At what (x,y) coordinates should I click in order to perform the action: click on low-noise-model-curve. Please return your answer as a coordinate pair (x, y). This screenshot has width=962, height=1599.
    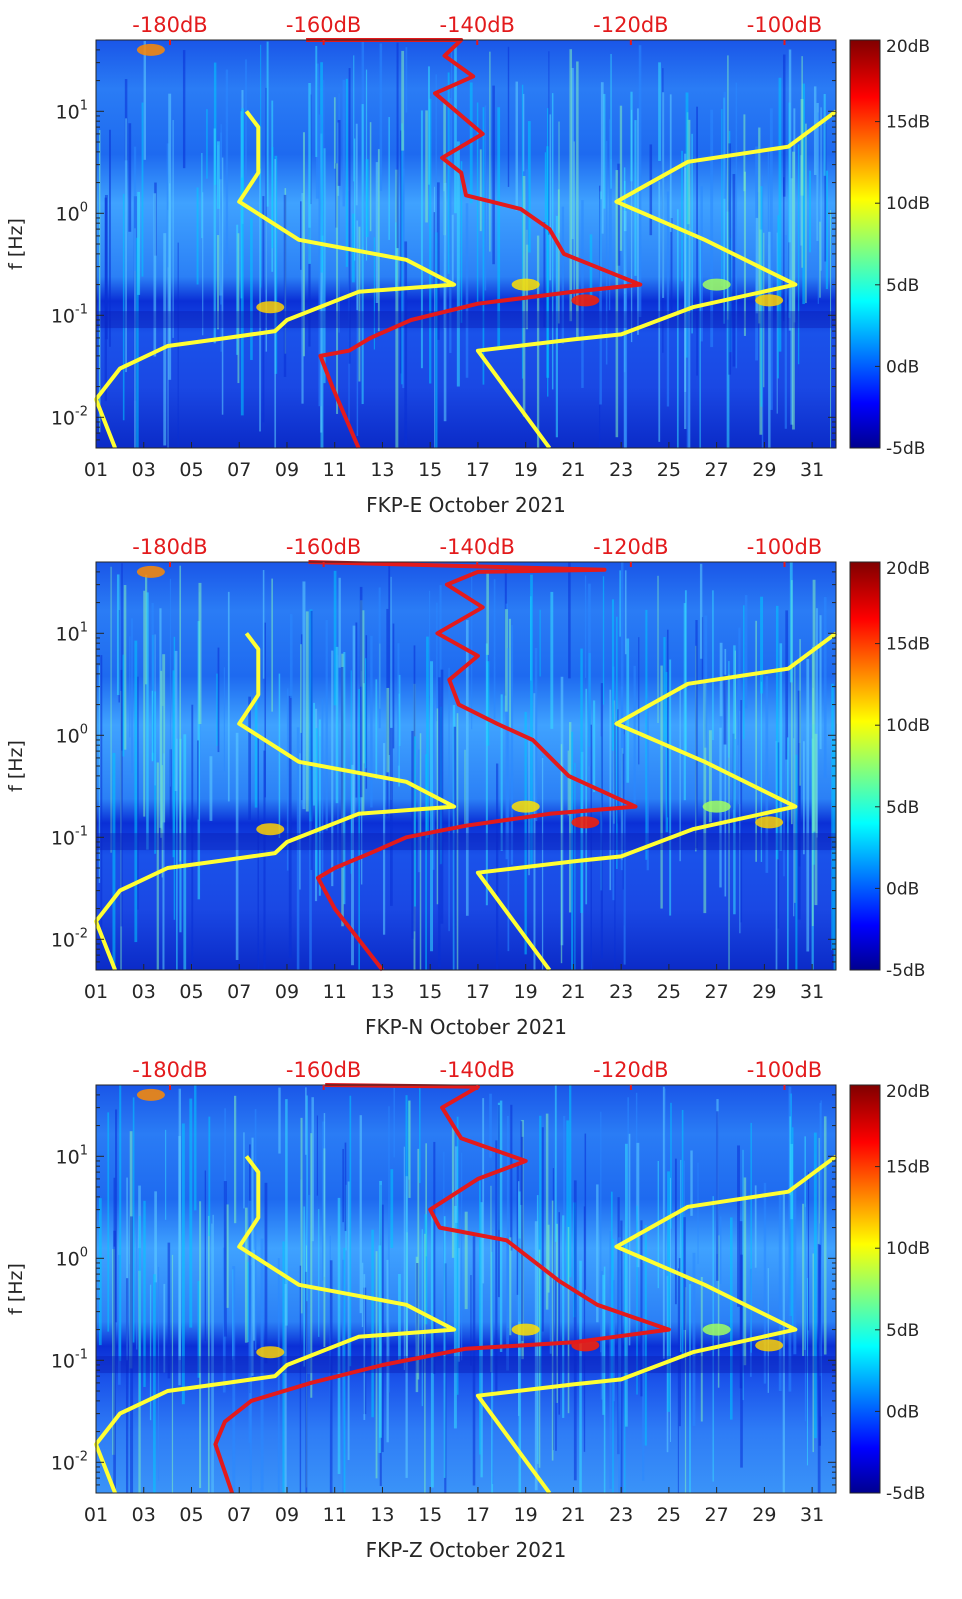
    Looking at the image, I should click on (275, 1324).